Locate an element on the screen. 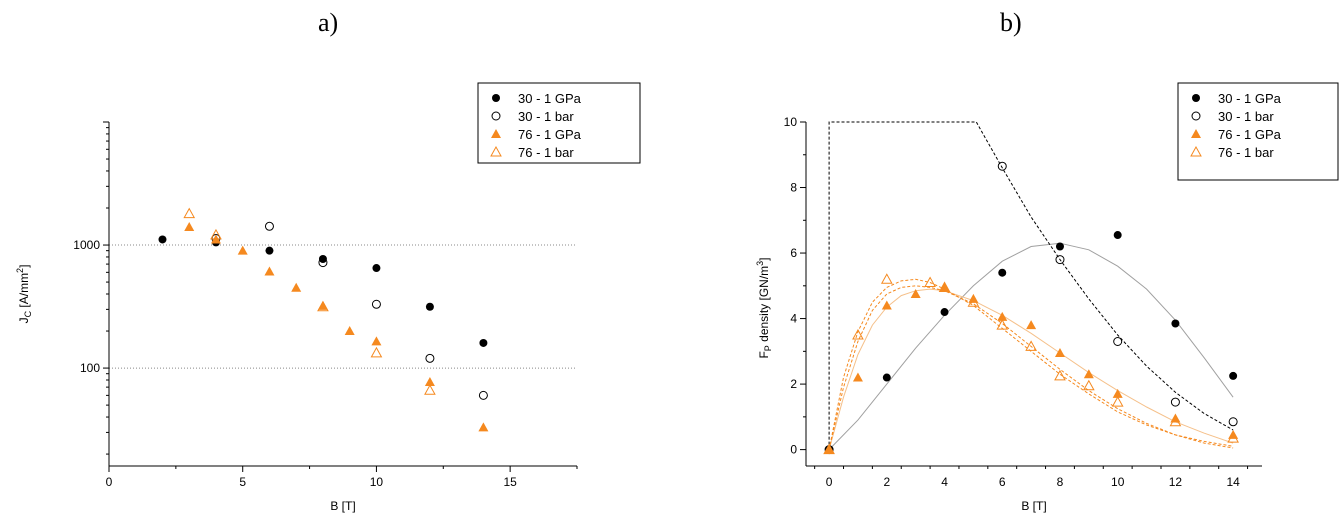 The width and height of the screenshot is (1339, 524). legend-a-label-0: 30 - 1 GPa is located at coordinates (550, 98).